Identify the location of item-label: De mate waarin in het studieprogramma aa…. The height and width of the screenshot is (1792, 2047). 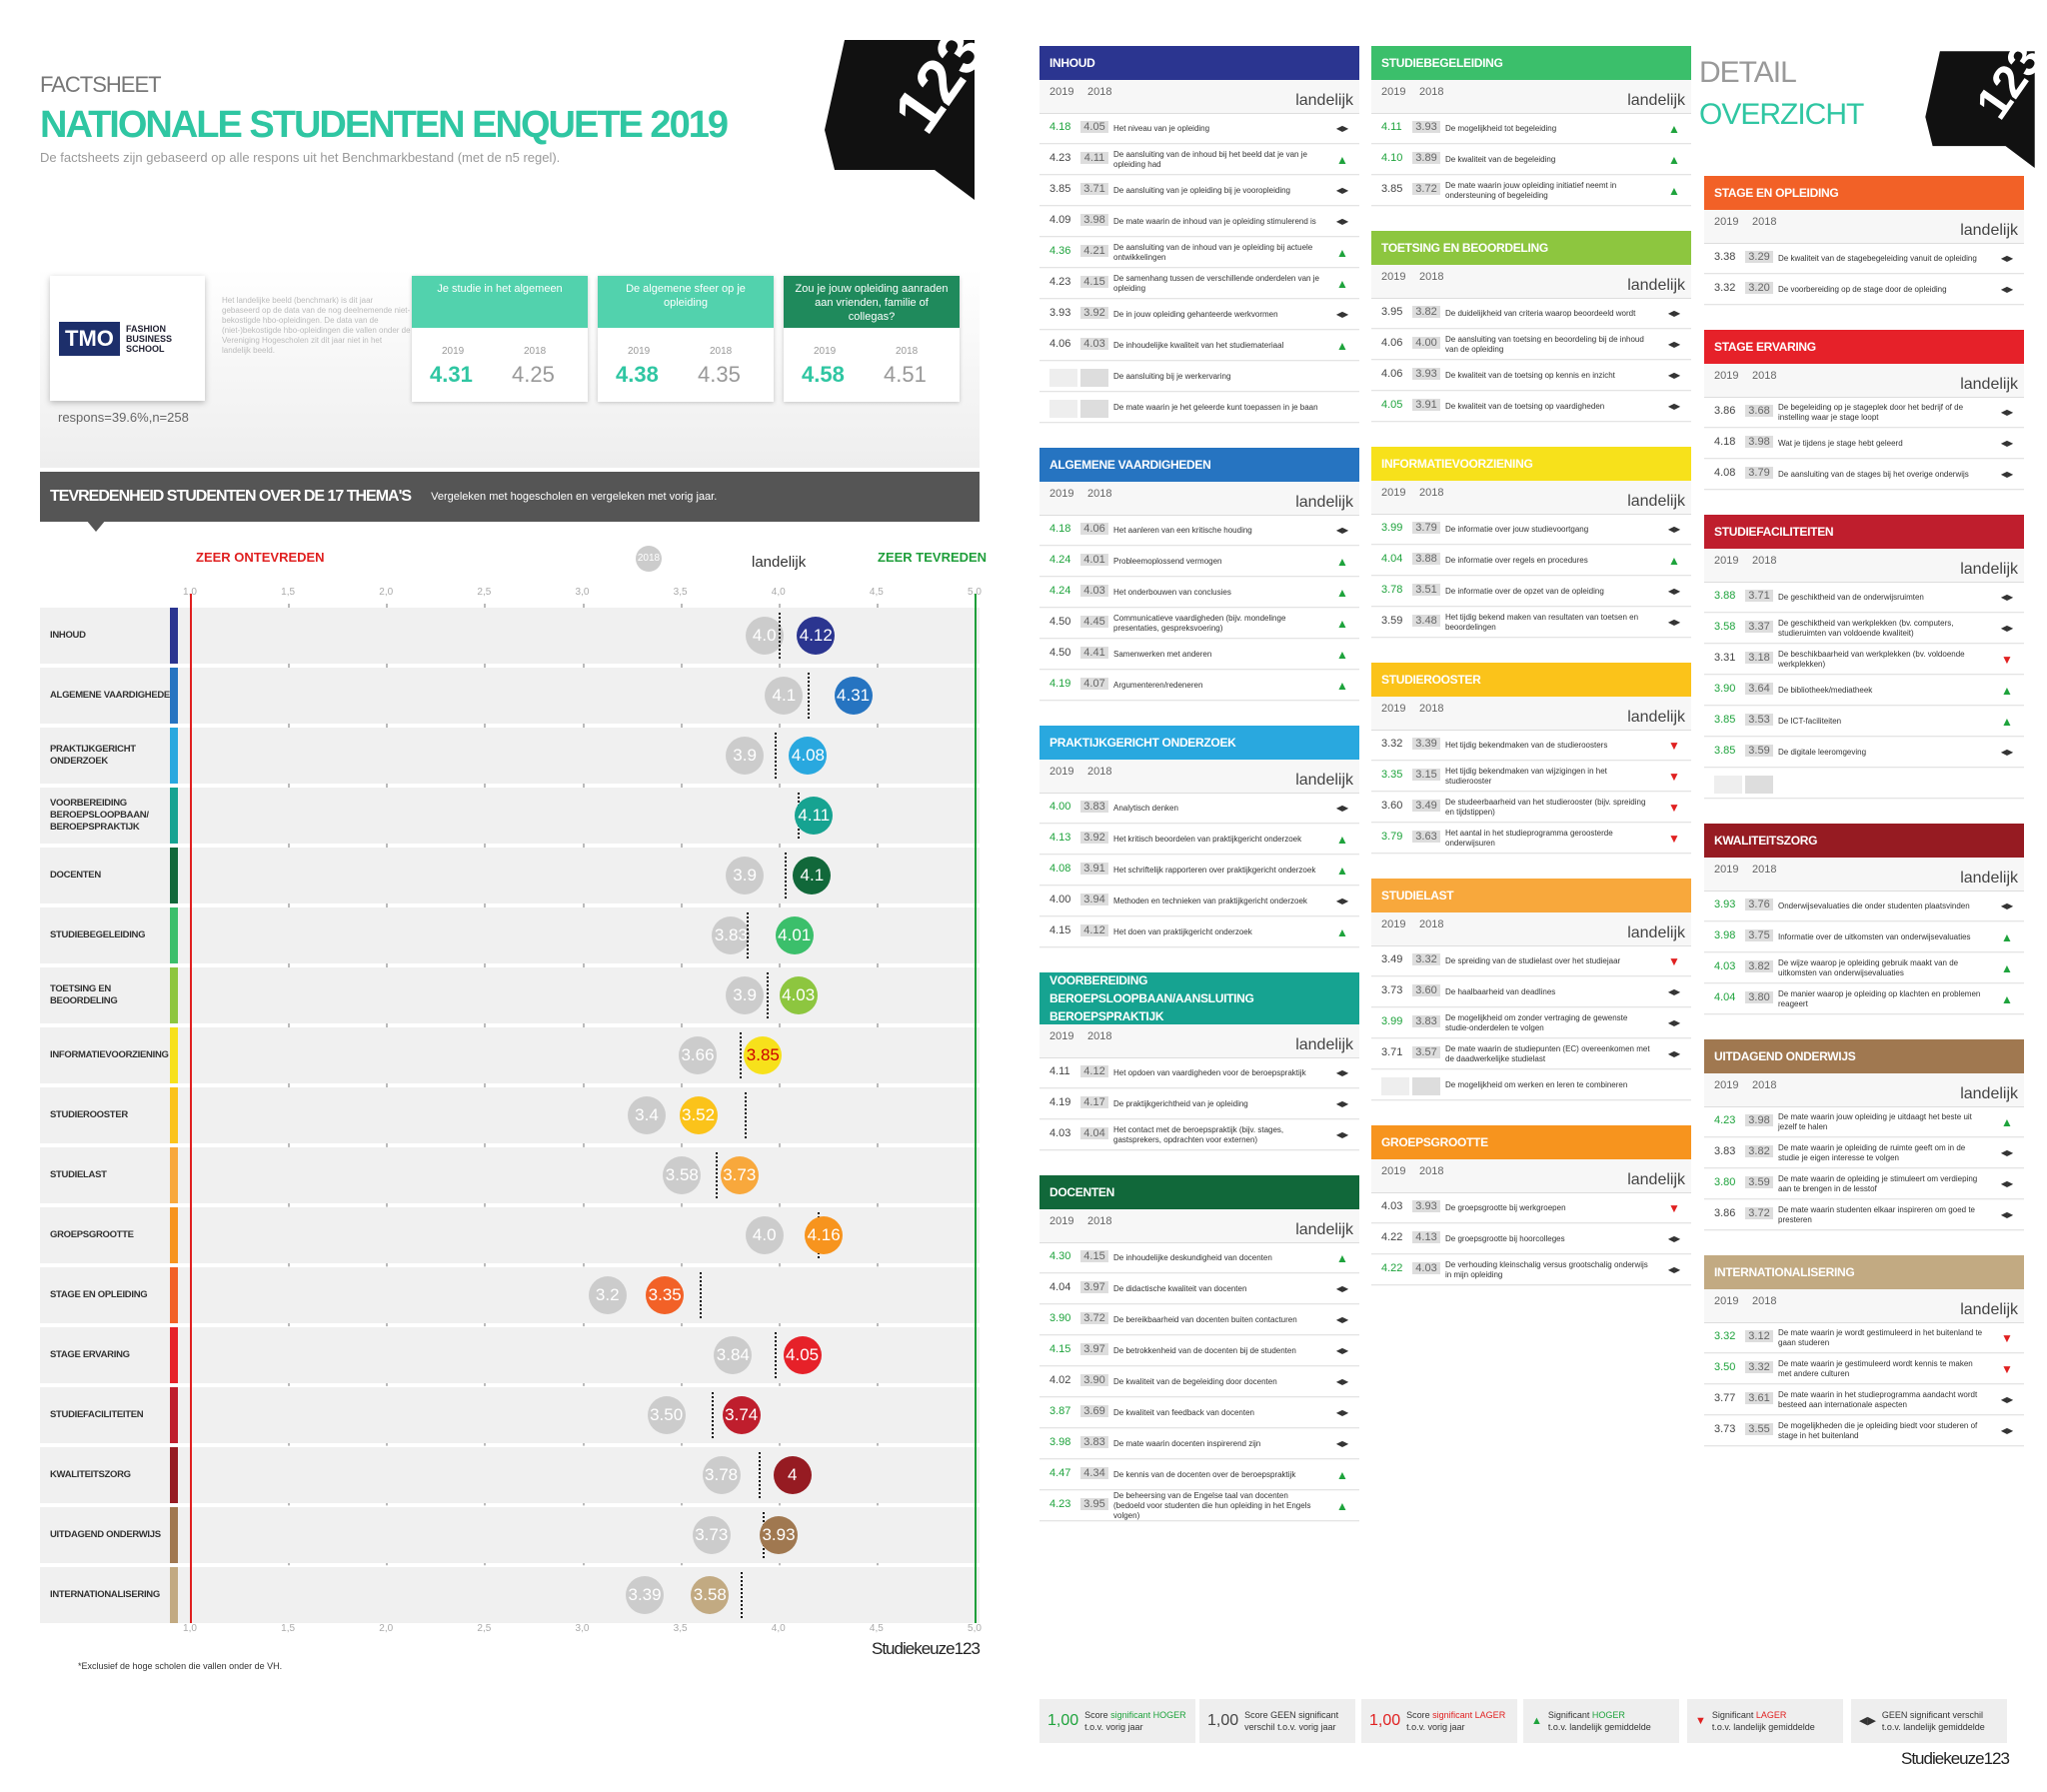
(1878, 1399).